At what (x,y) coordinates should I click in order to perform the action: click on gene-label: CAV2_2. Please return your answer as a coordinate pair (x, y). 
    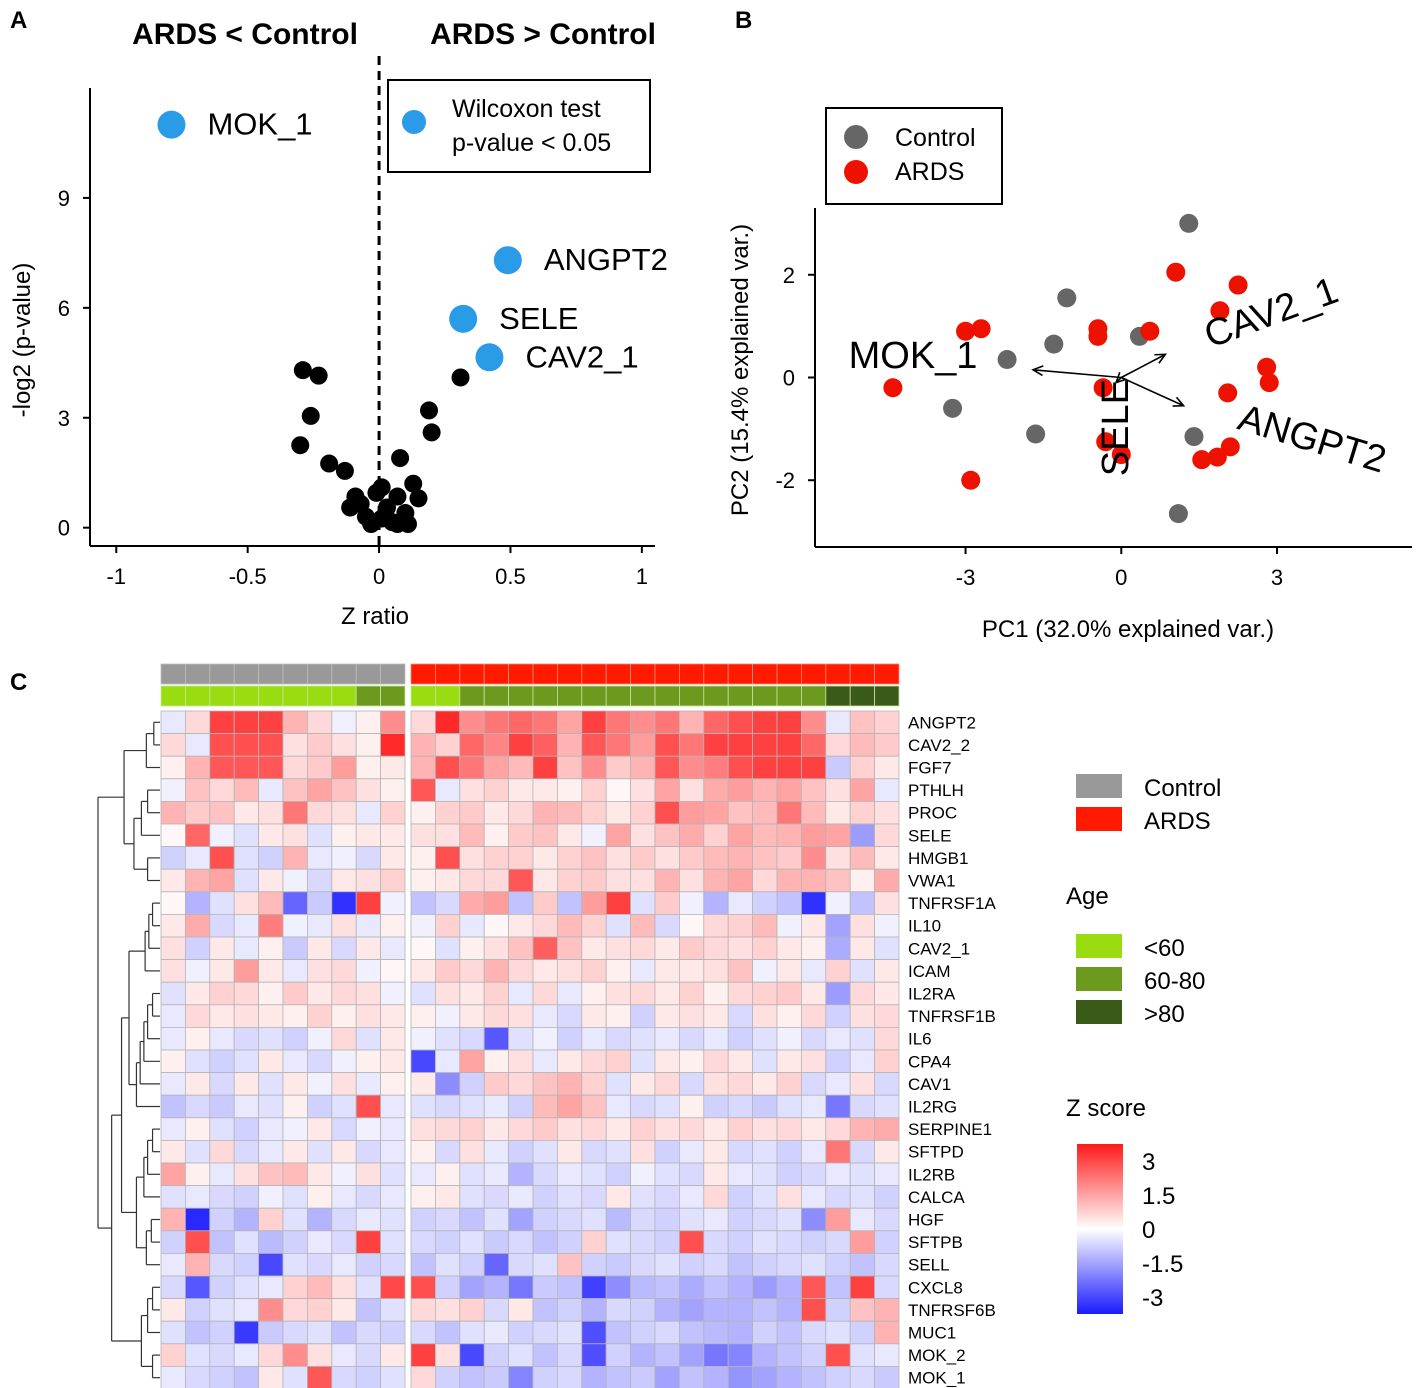
    Looking at the image, I should click on (939, 745).